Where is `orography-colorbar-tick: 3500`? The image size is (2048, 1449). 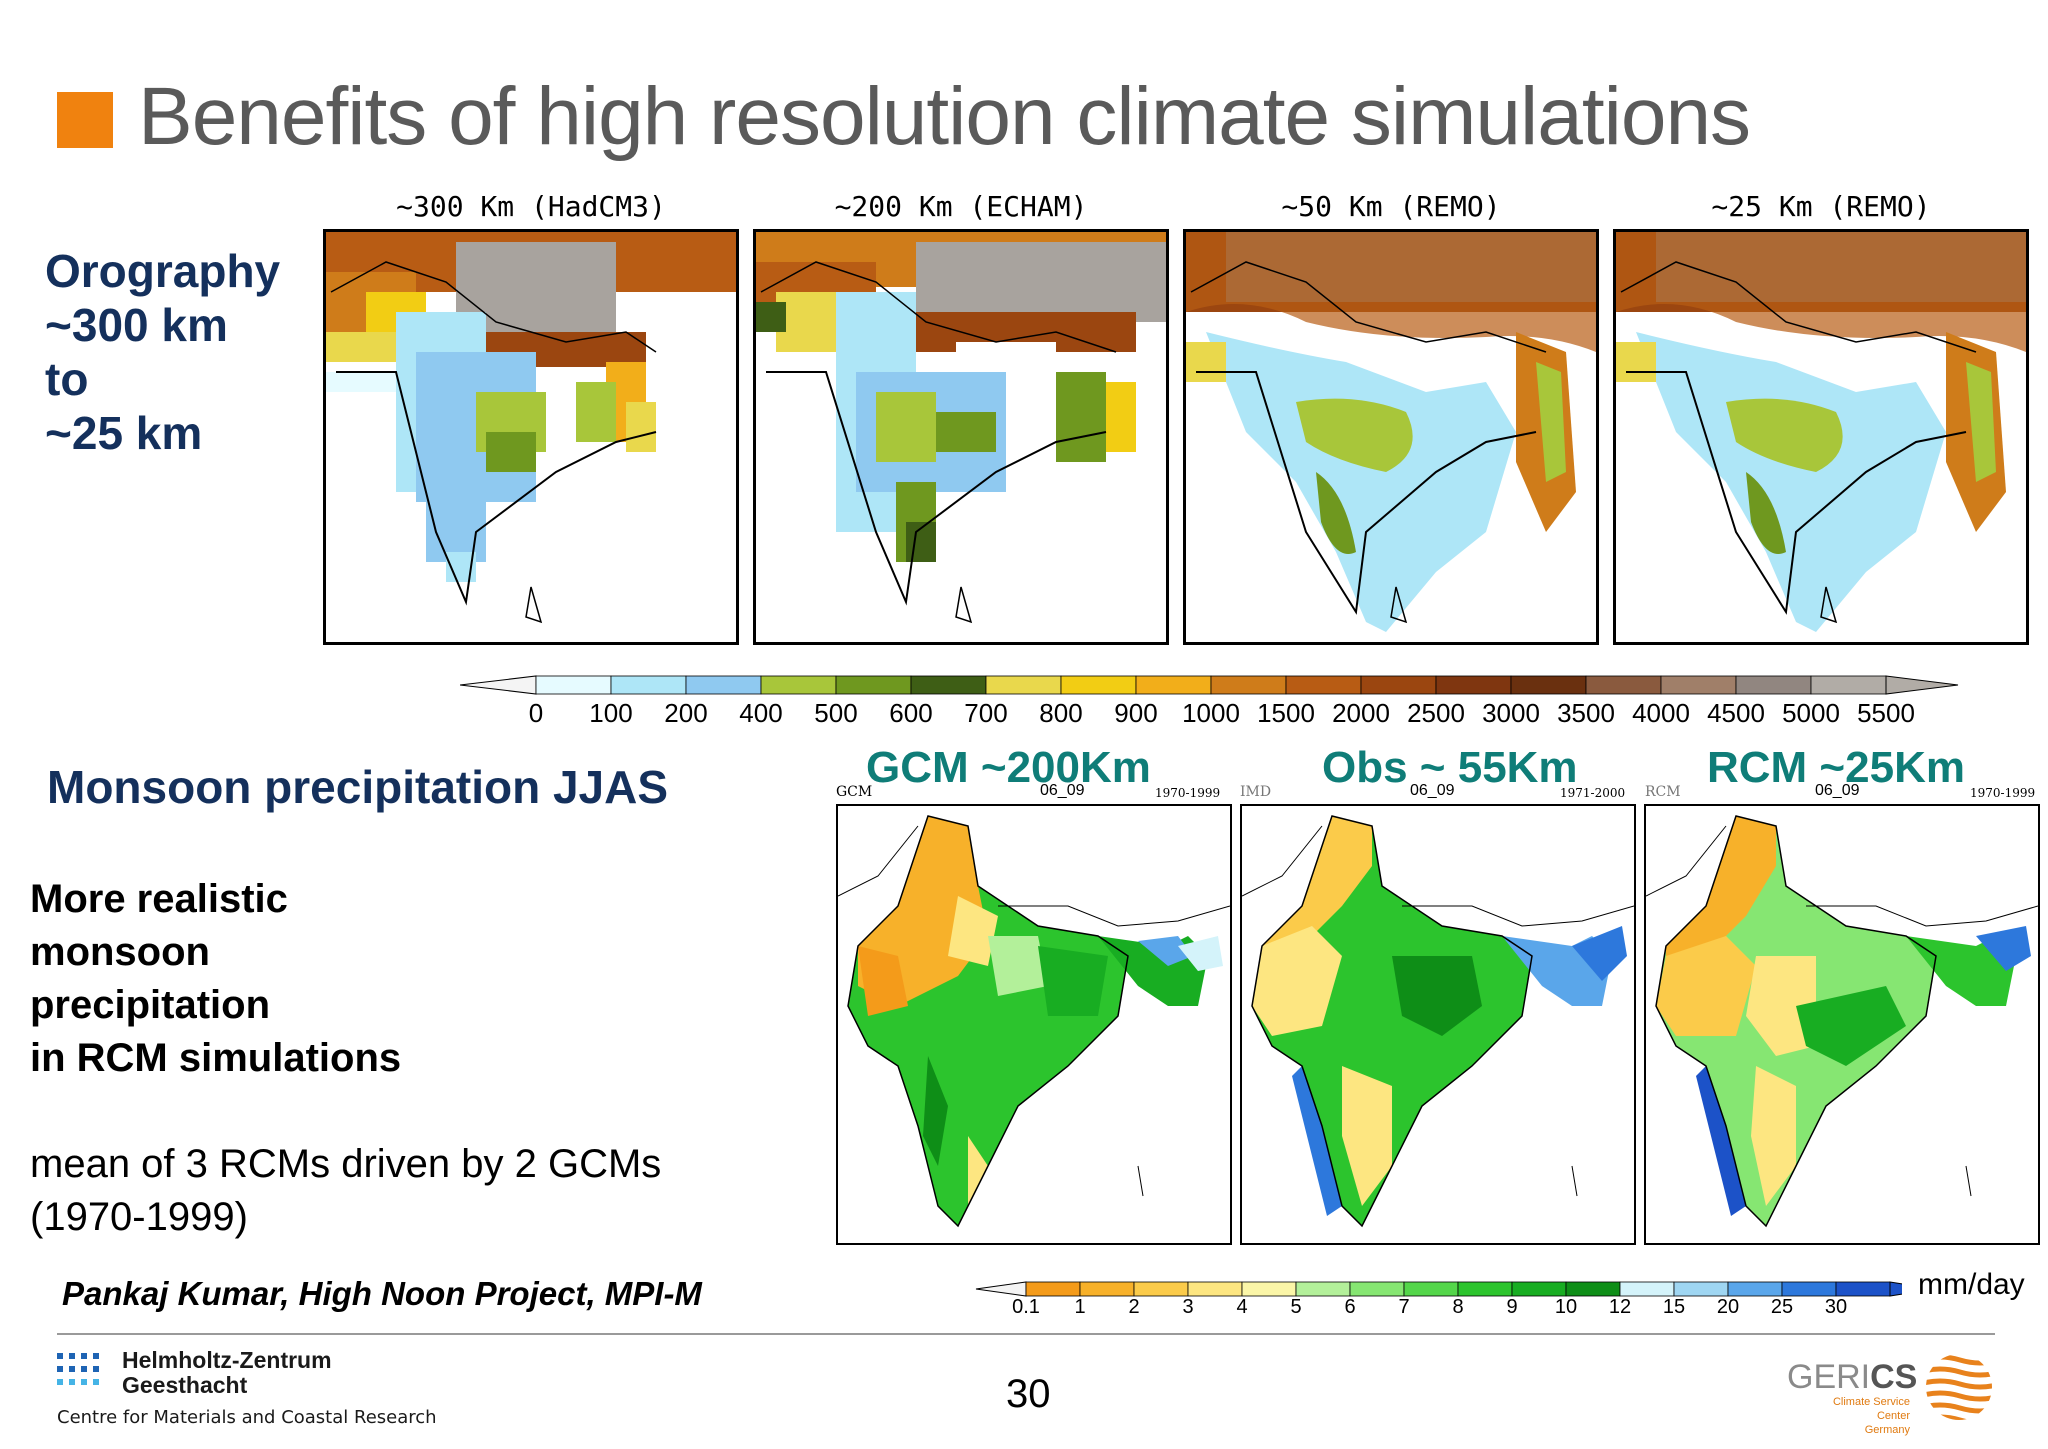 orography-colorbar-tick: 3500 is located at coordinates (1586, 713).